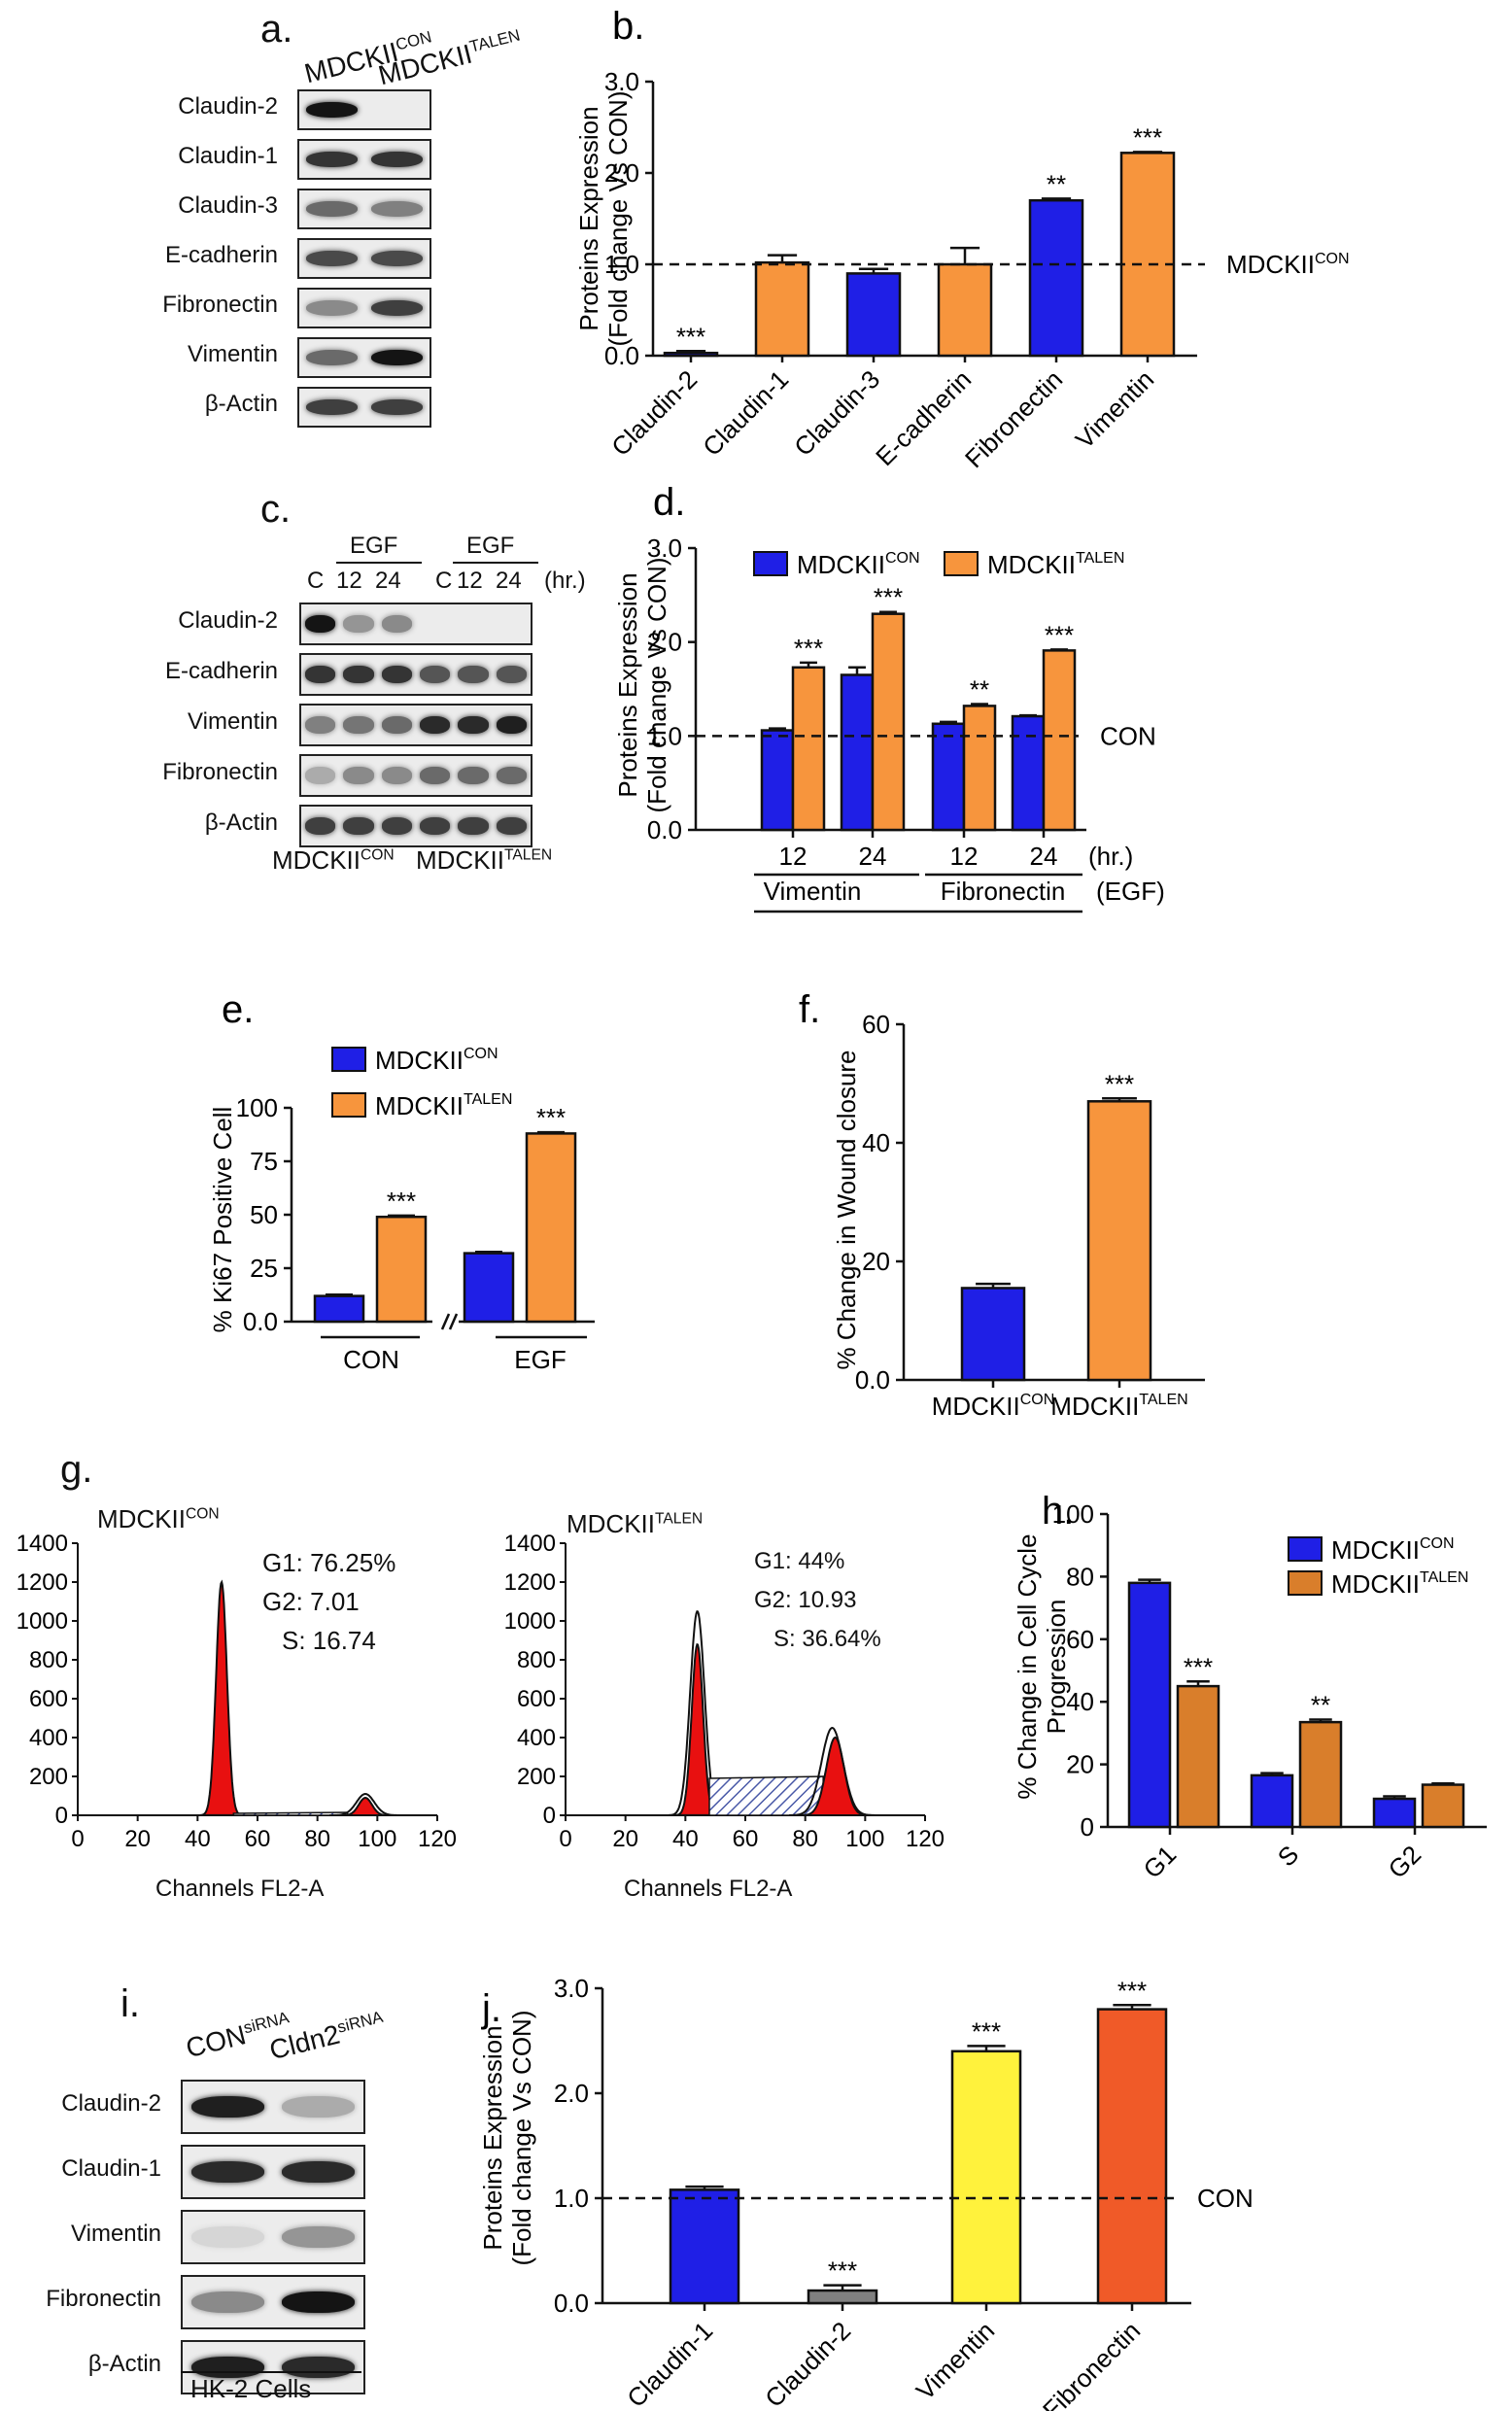 The height and width of the screenshot is (2411, 1512). I want to click on f-ytick-label: 40, so click(876, 1142).